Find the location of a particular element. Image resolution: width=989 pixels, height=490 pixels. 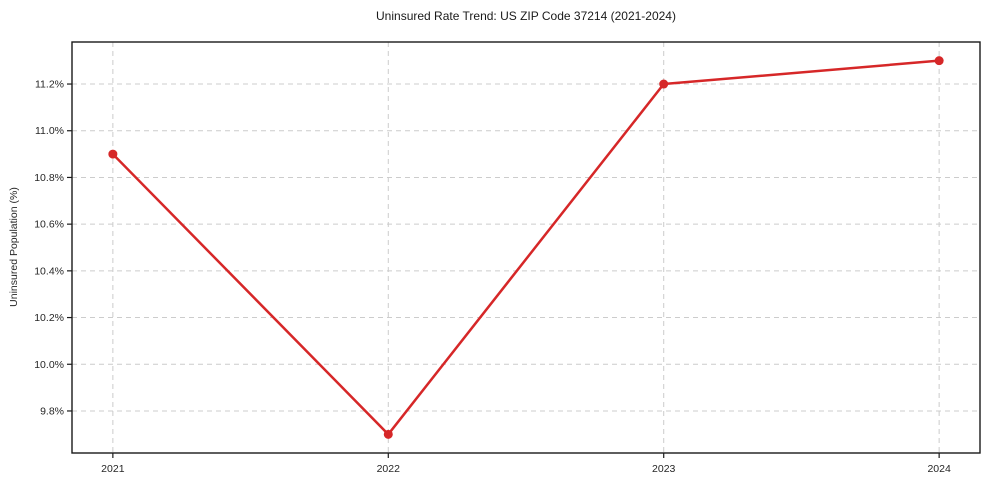

x-tick-label: 2022 is located at coordinates (389, 469).